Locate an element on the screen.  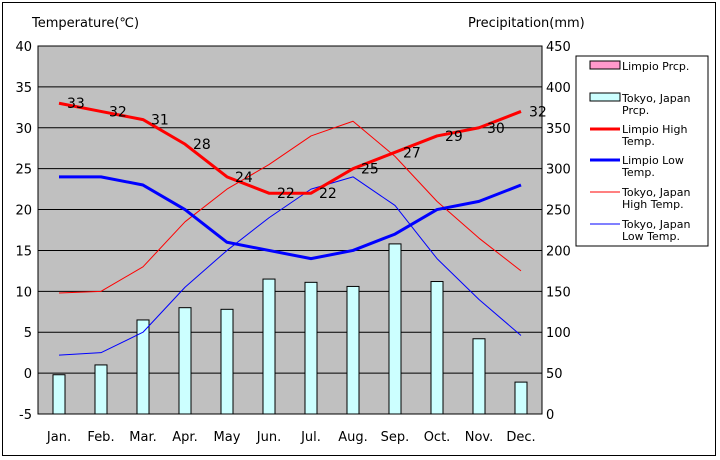
x-tick-label: Aug. is located at coordinates (353, 437).